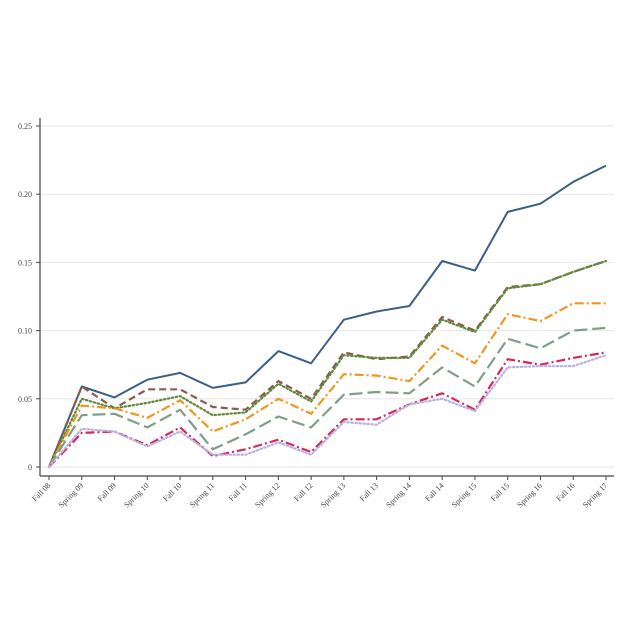 This screenshot has width=624, height=624. Describe the element at coordinates (333, 495) in the screenshot. I see `x-tick-label: Spring 13` at that location.